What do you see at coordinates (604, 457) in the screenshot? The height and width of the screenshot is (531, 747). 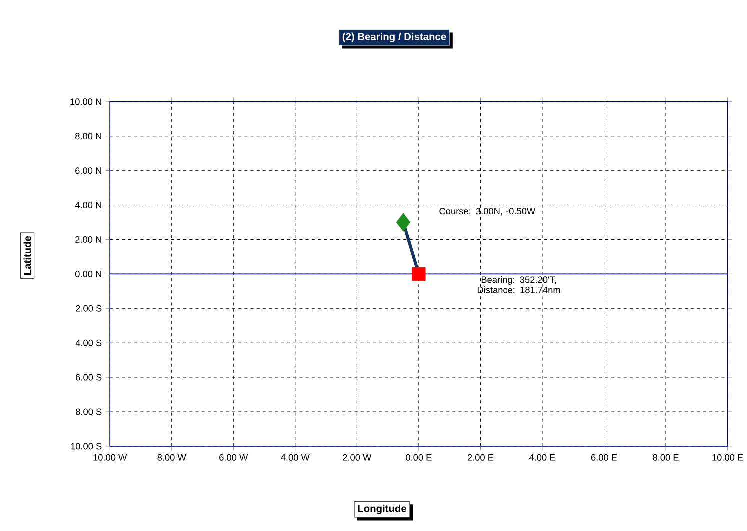 I see `x-tick-label: 6.00 E` at bounding box center [604, 457].